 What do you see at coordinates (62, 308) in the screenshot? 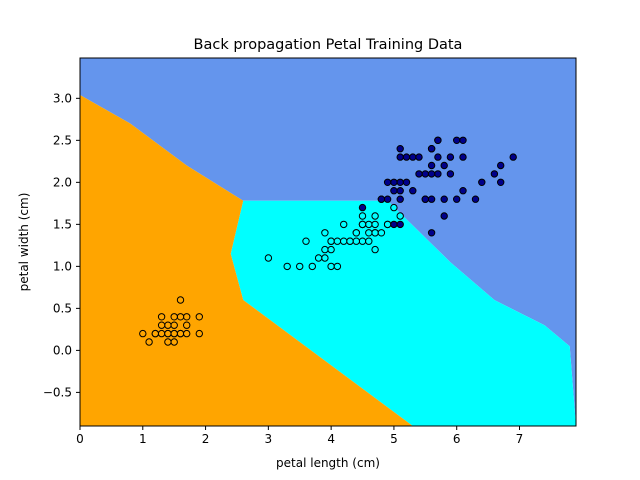
I see `y-tick-label: 0.5` at bounding box center [62, 308].